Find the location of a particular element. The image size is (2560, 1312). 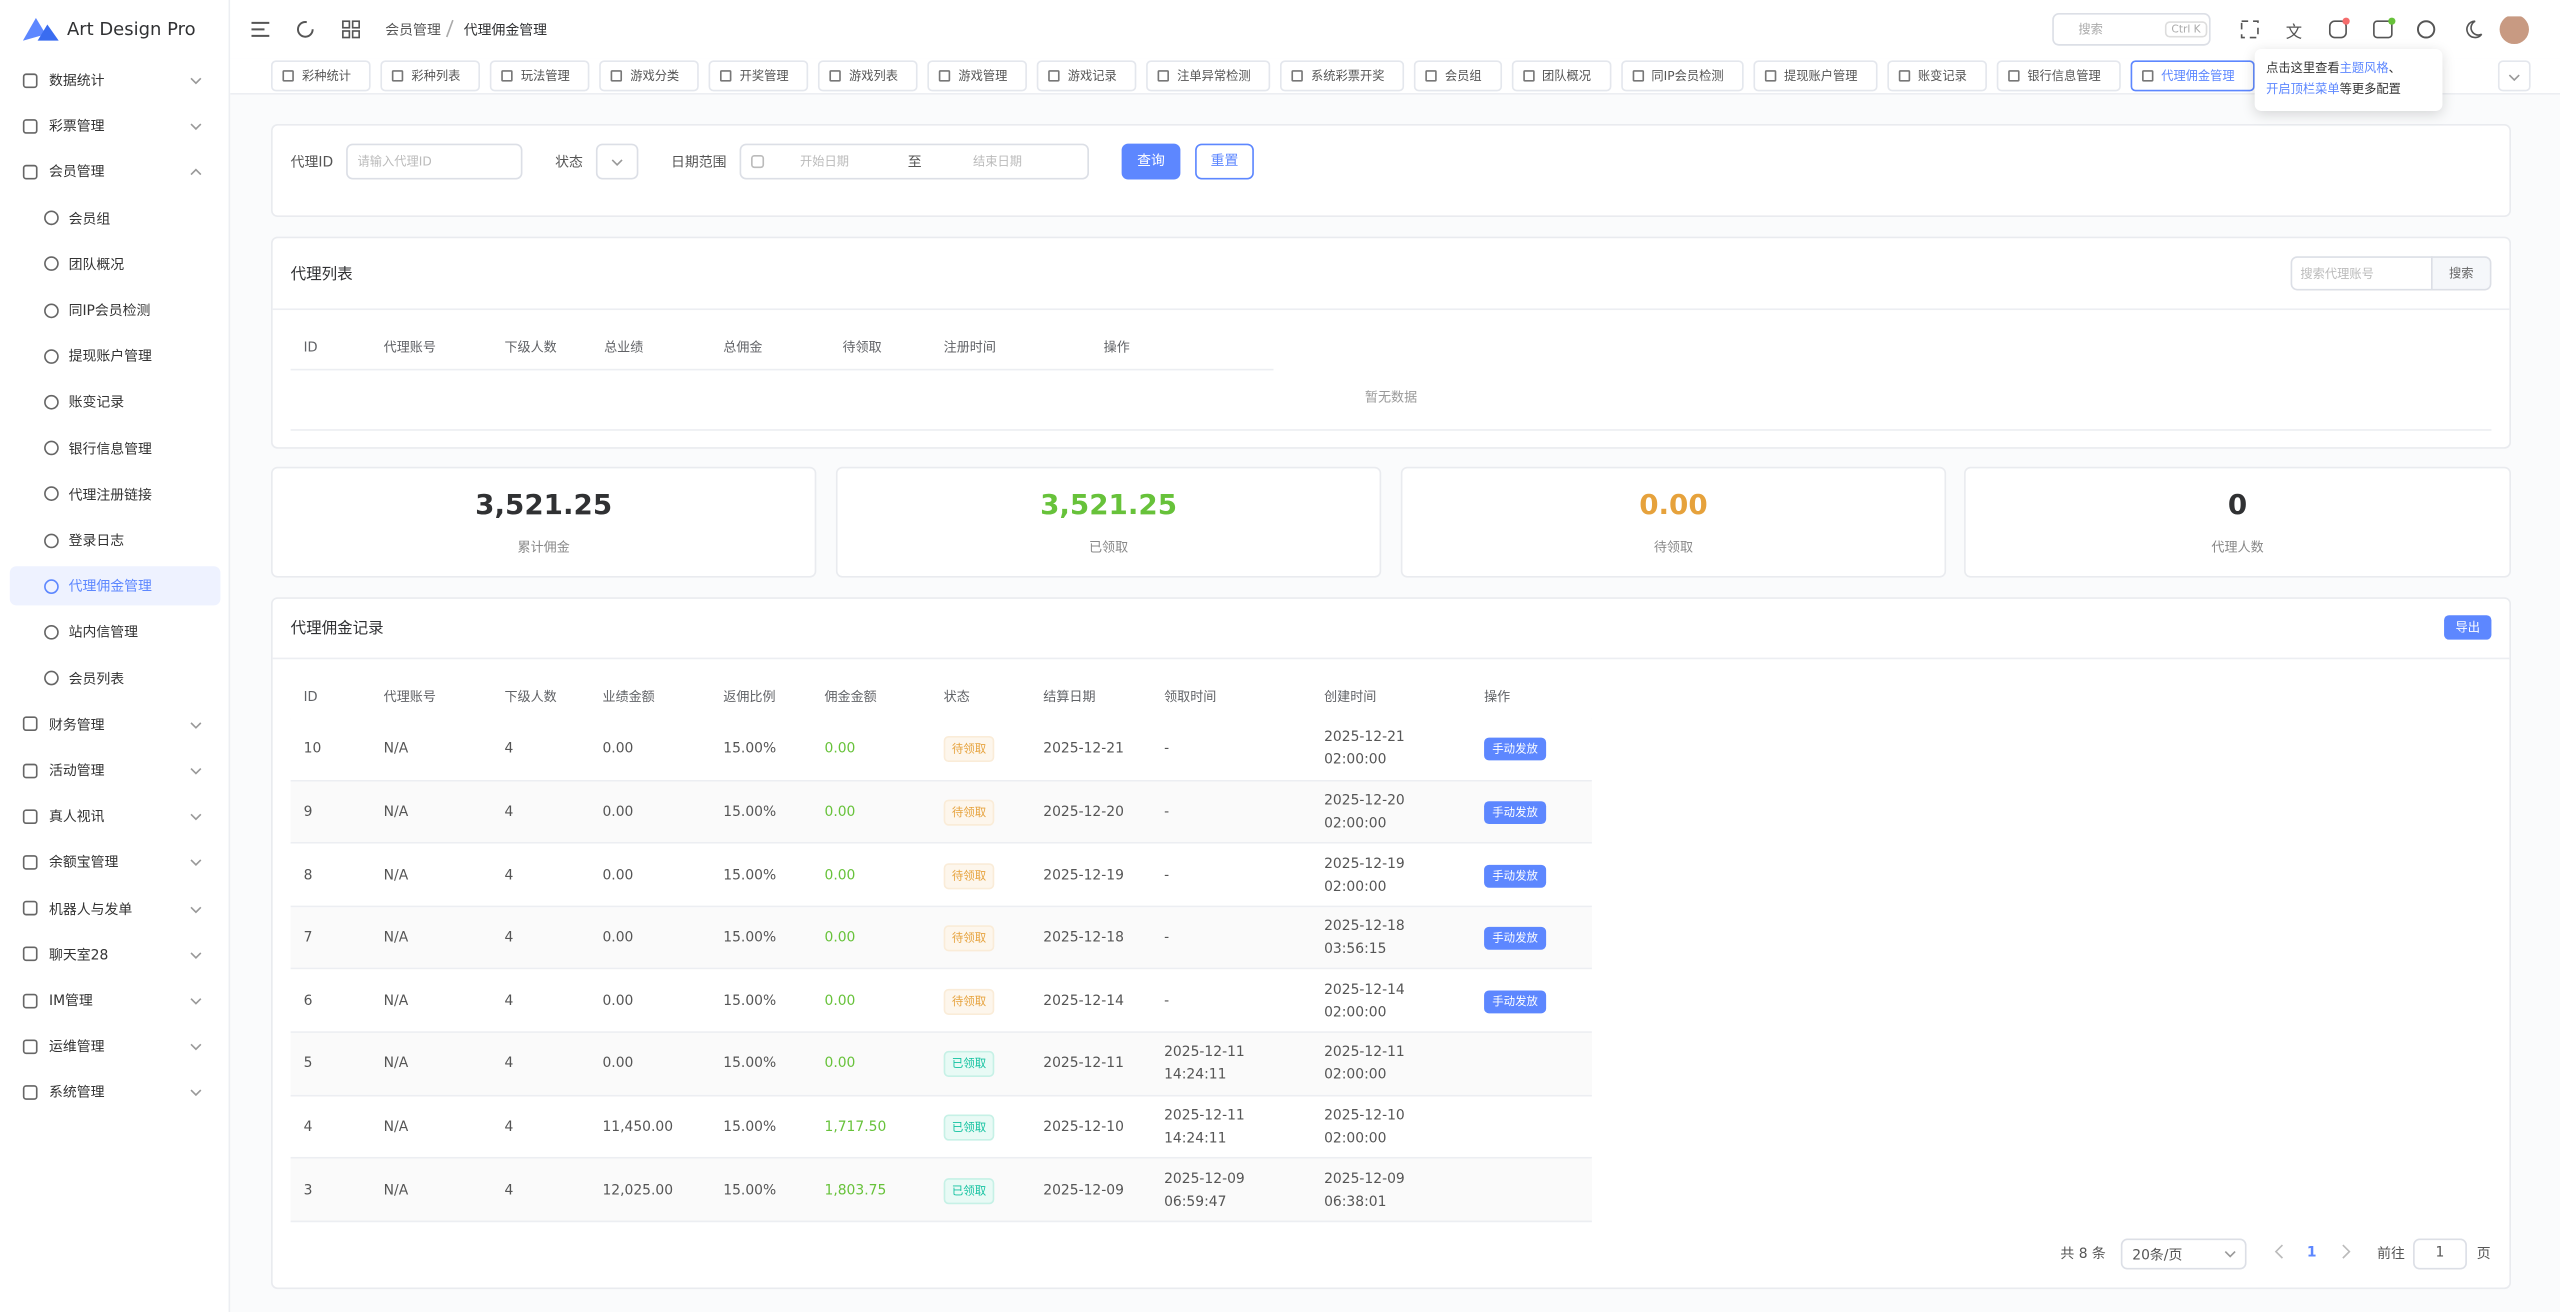

menu-item: 彩票管理 is located at coordinates (76, 127).